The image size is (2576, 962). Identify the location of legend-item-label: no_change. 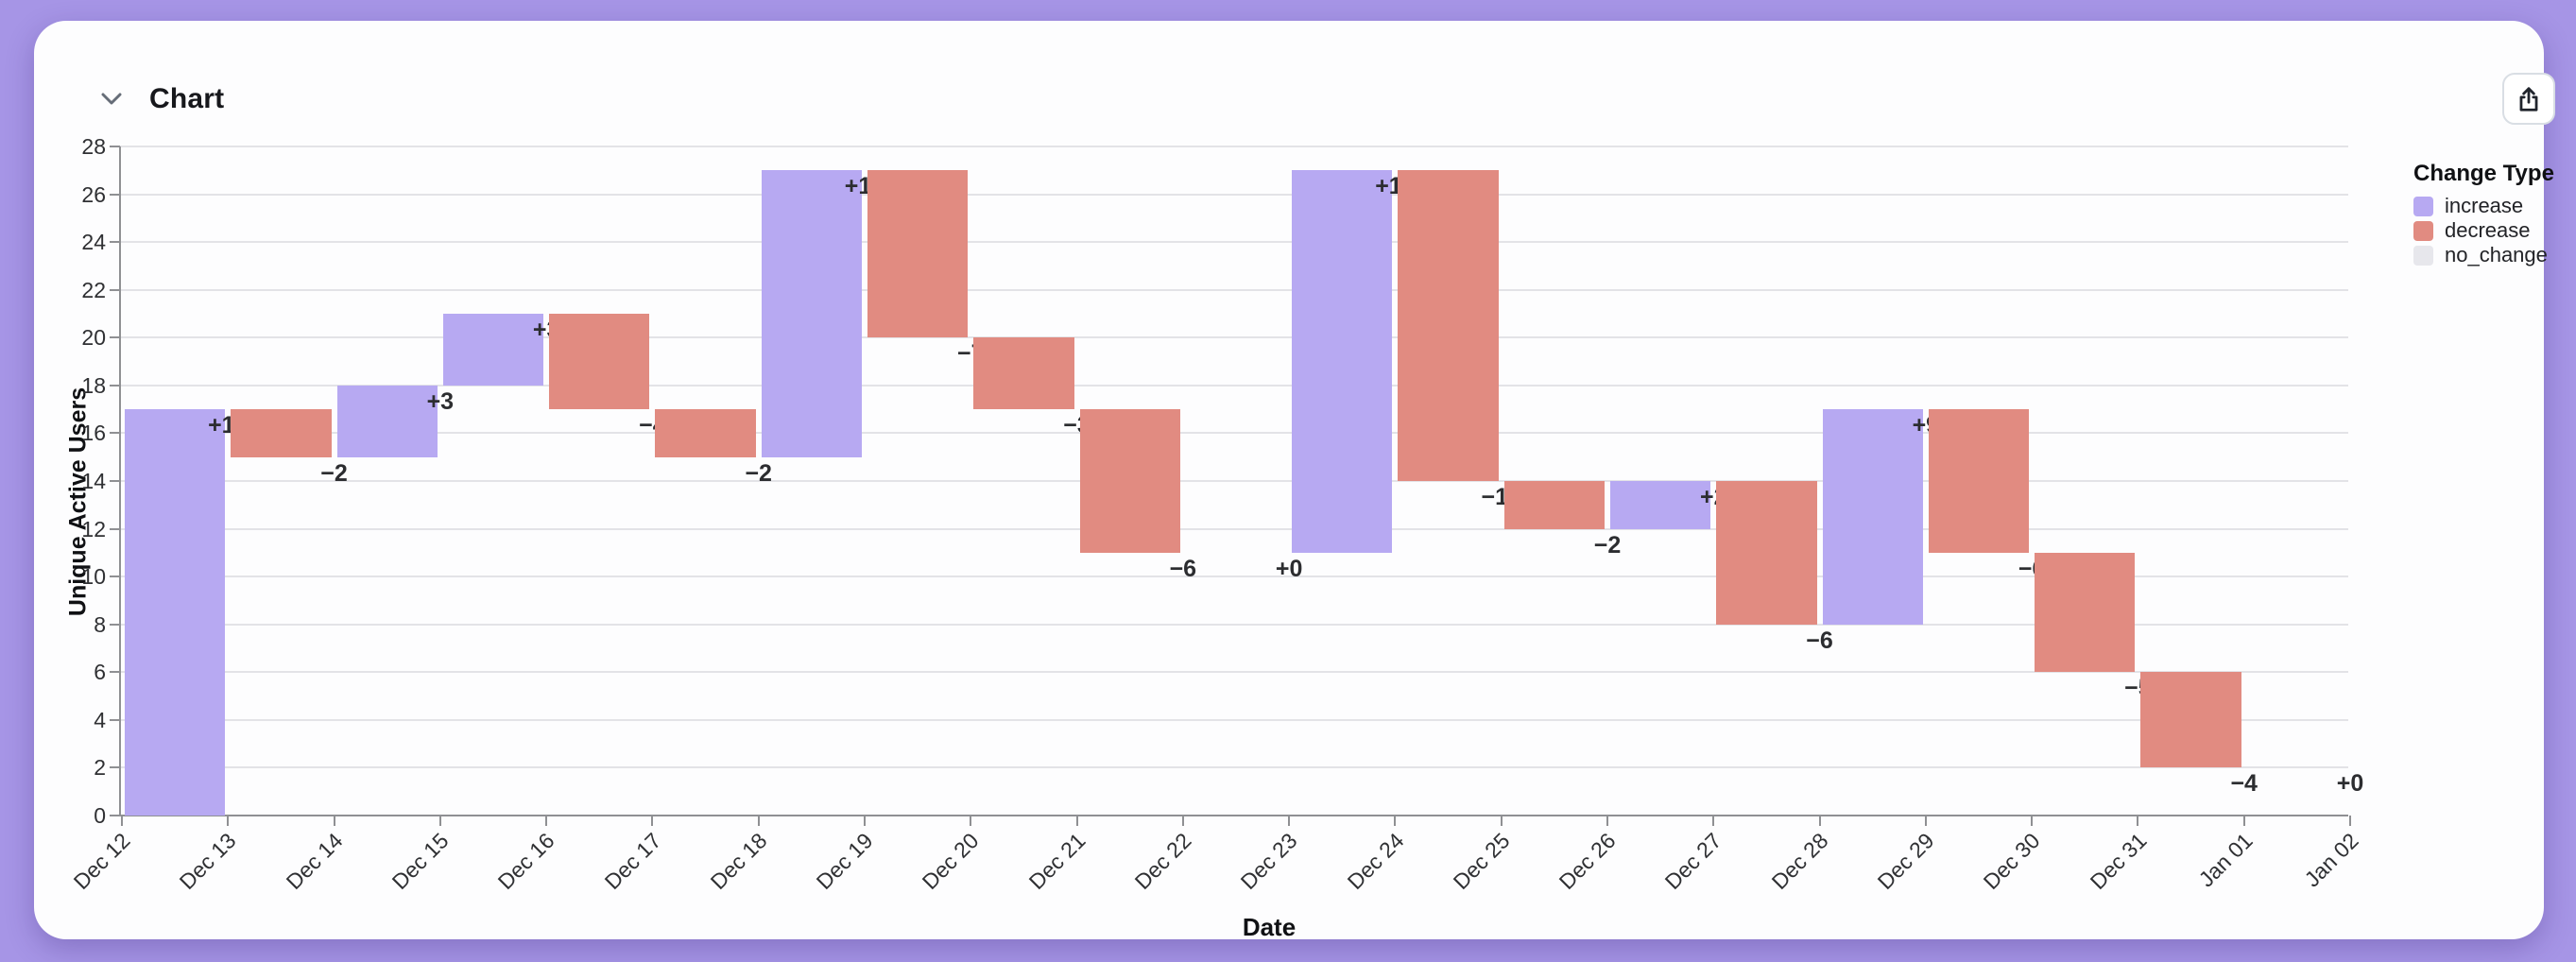
(2496, 255).